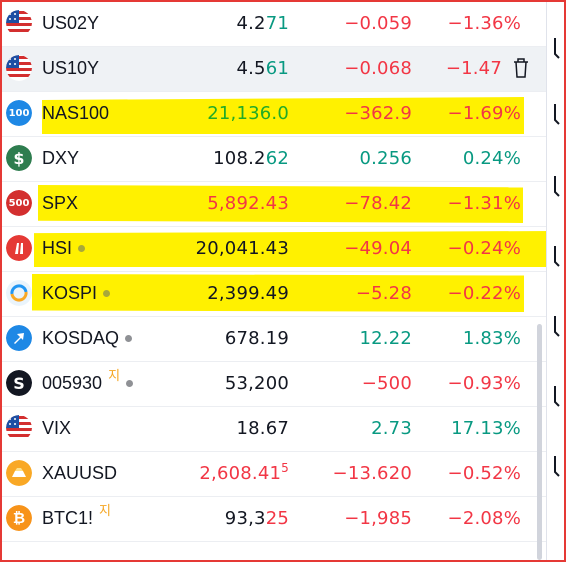  What do you see at coordinates (473, 68) in the screenshot?
I see `change-percent: −1.47` at bounding box center [473, 68].